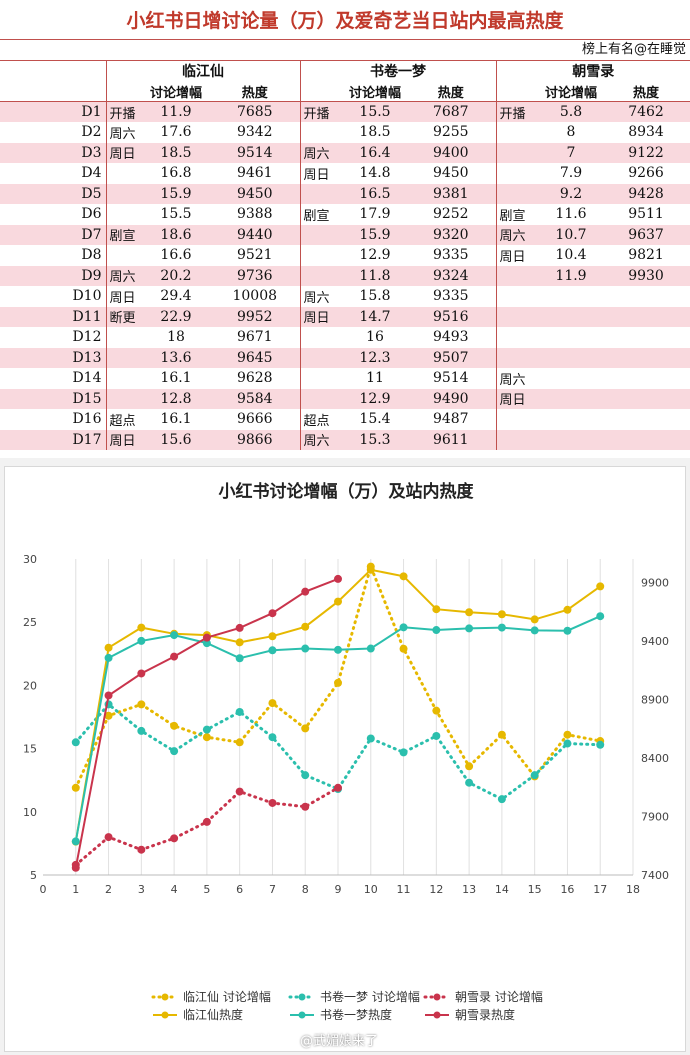  I want to click on discuss-cell: 18.6, so click(176, 234).